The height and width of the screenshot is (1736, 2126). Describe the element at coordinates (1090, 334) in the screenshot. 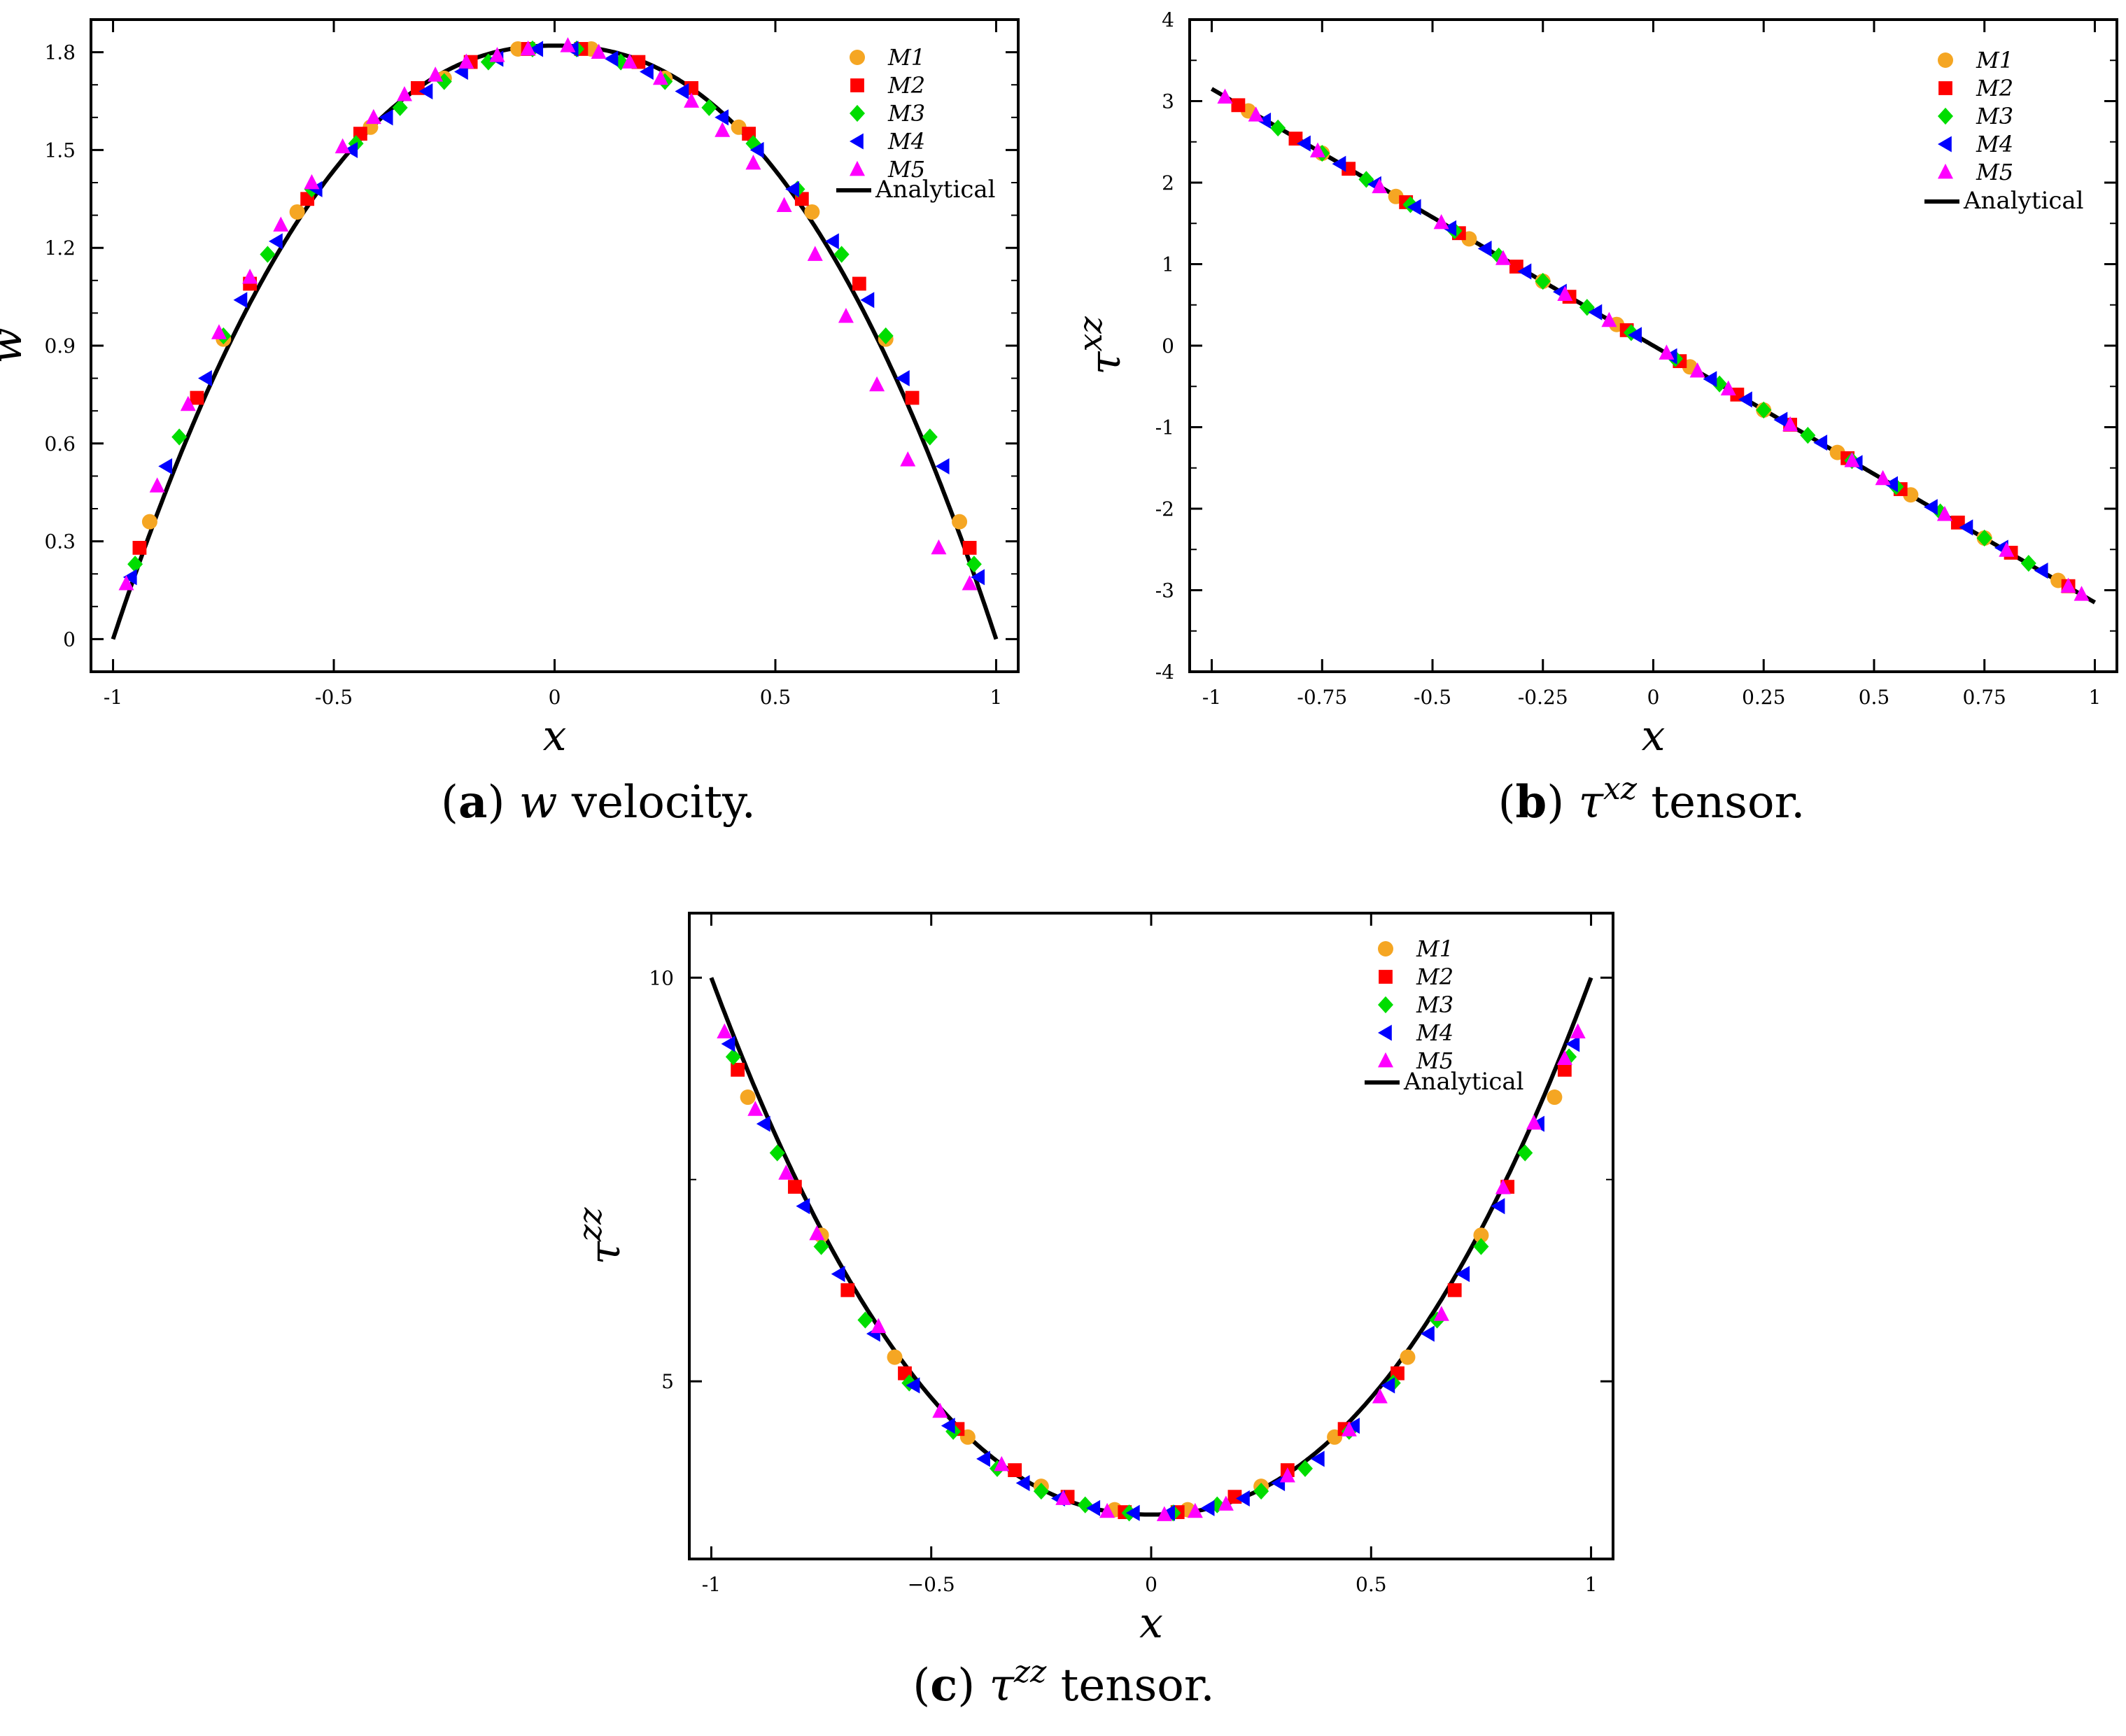

I see `y-axis-label-sup: xz` at that location.